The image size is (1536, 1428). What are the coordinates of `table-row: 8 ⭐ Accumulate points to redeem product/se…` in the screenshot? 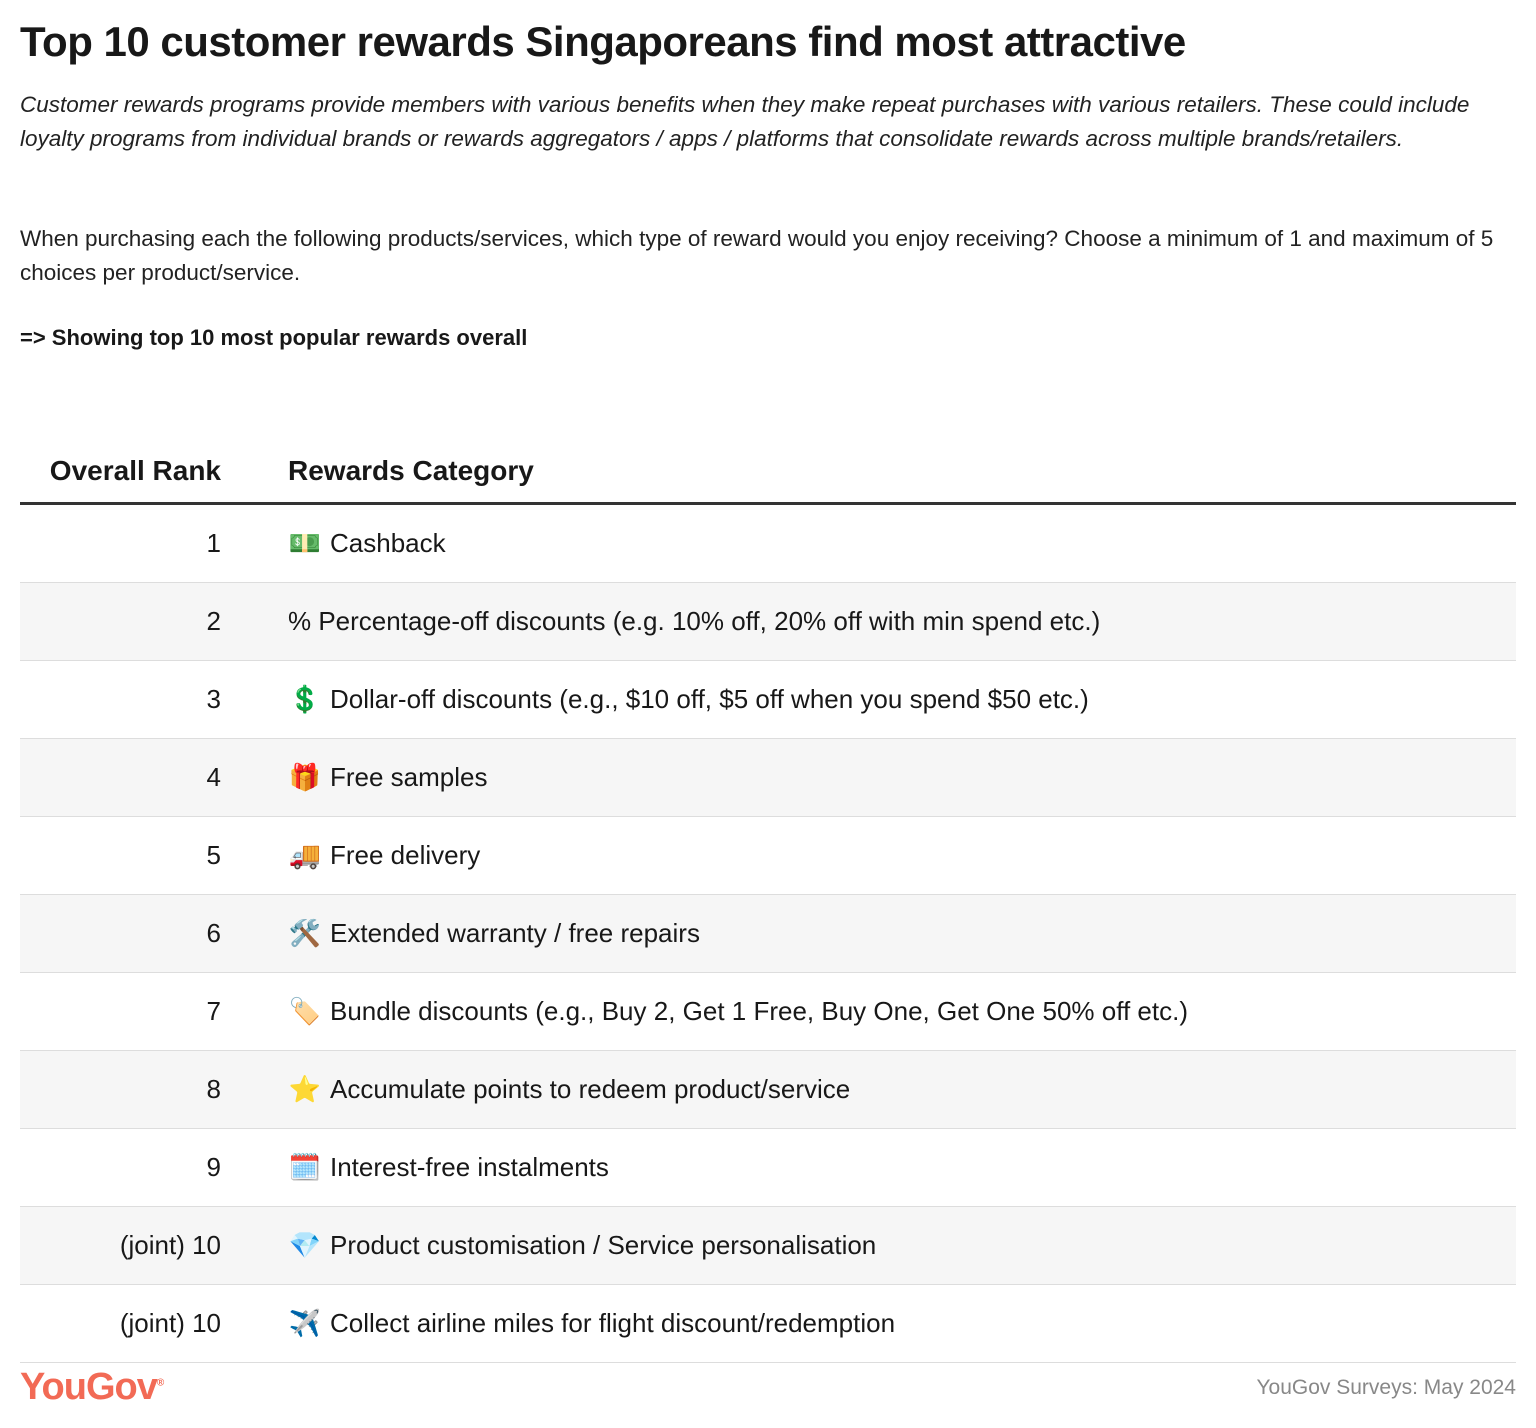 It's located at (768, 1089).